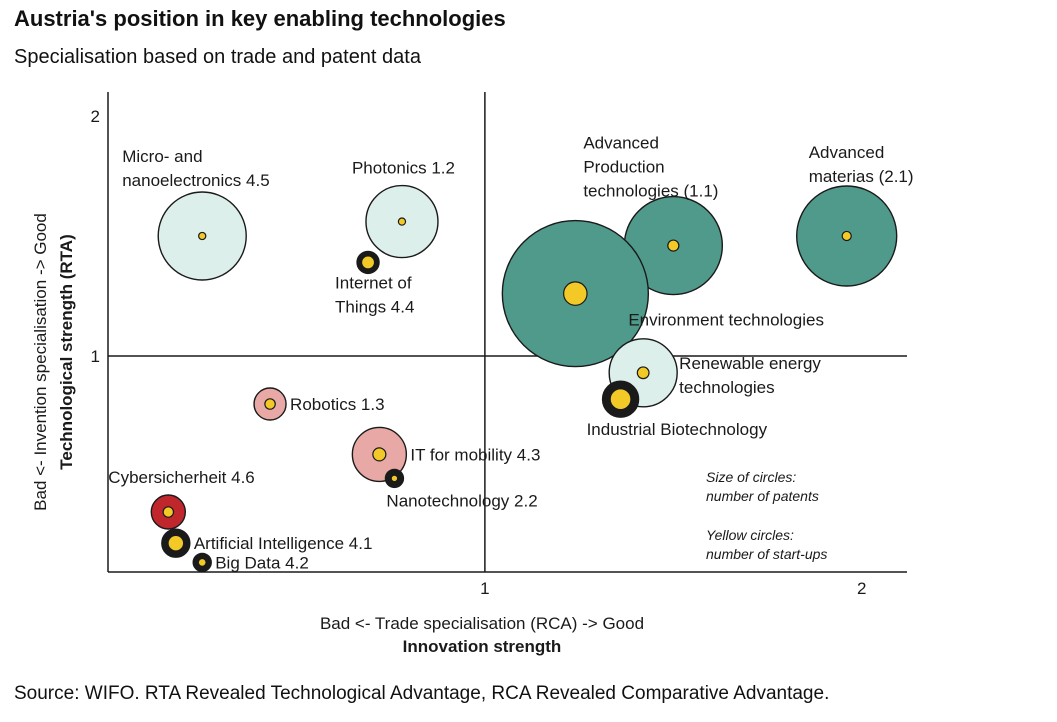 This screenshot has height=722, width=1057. I want to click on point-label: Nanotechnology 2.2, so click(461, 500).